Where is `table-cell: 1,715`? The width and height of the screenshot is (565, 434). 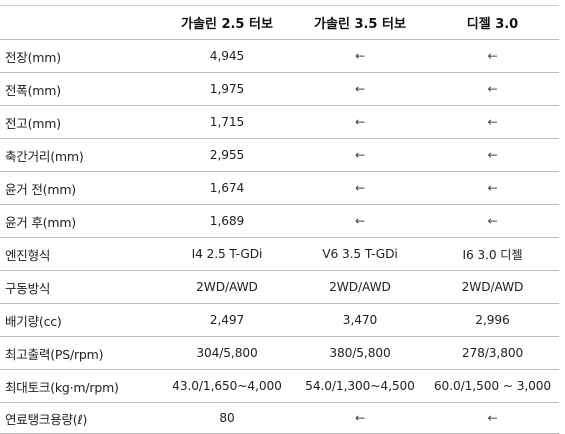
table-cell: 1,715 is located at coordinates (227, 122).